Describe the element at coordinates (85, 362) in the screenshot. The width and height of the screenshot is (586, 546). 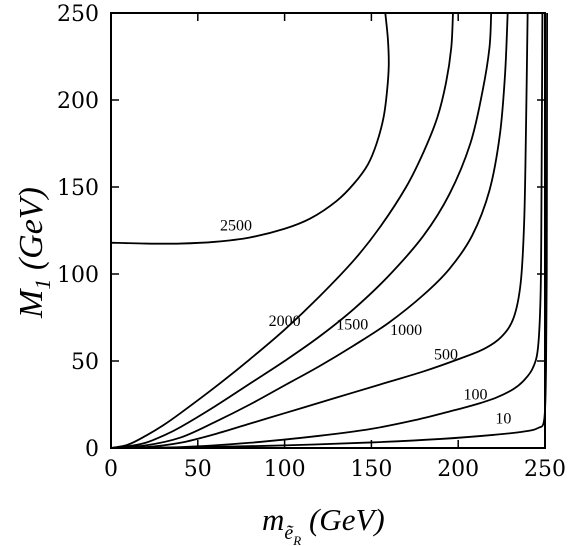
I see `y-tick-label-1: 50` at that location.